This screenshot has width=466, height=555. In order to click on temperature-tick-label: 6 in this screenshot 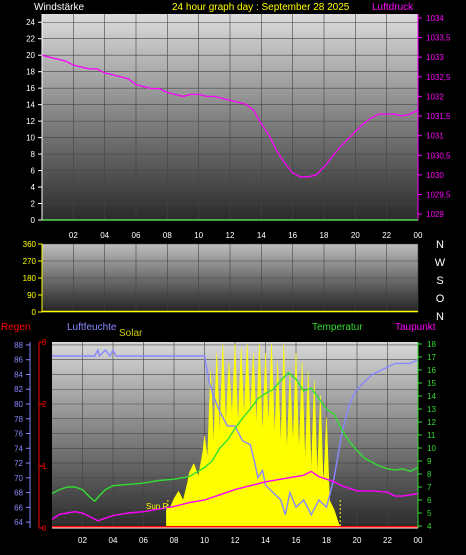, I will do `click(429, 500)`.